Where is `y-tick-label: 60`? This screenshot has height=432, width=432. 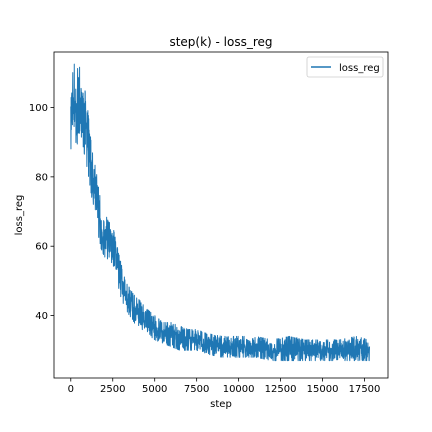
y-tick-label: 60 is located at coordinates (41, 247).